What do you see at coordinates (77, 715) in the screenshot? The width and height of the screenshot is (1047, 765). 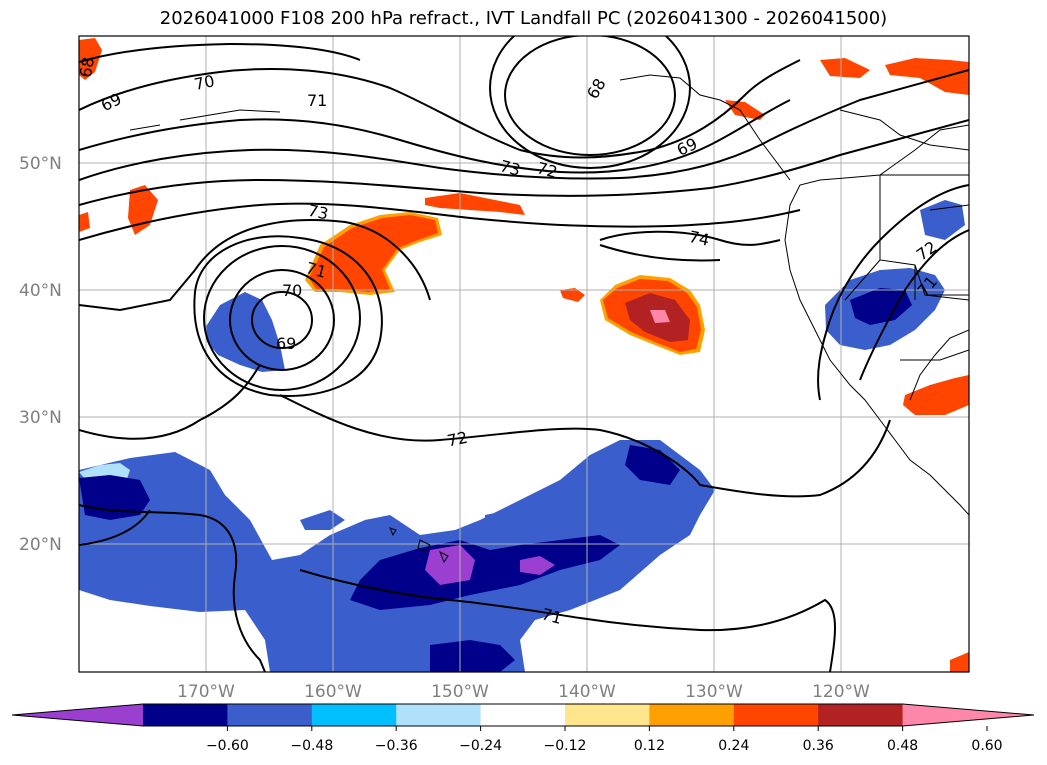 I see `colorbar-extend-low` at bounding box center [77, 715].